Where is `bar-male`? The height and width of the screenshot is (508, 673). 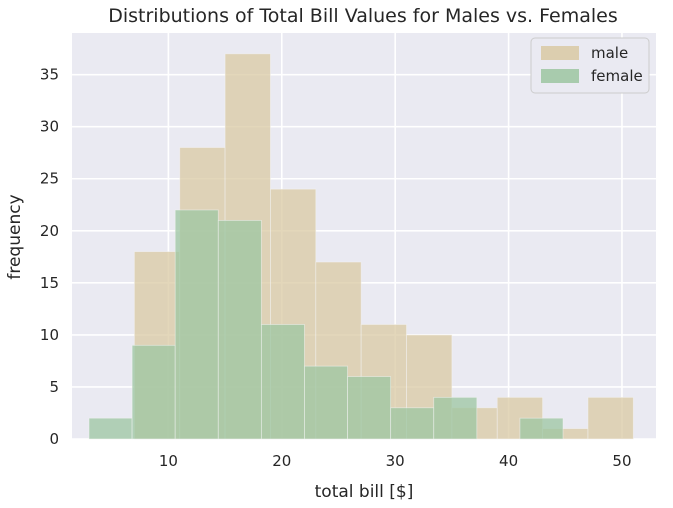 bar-male is located at coordinates (610, 418).